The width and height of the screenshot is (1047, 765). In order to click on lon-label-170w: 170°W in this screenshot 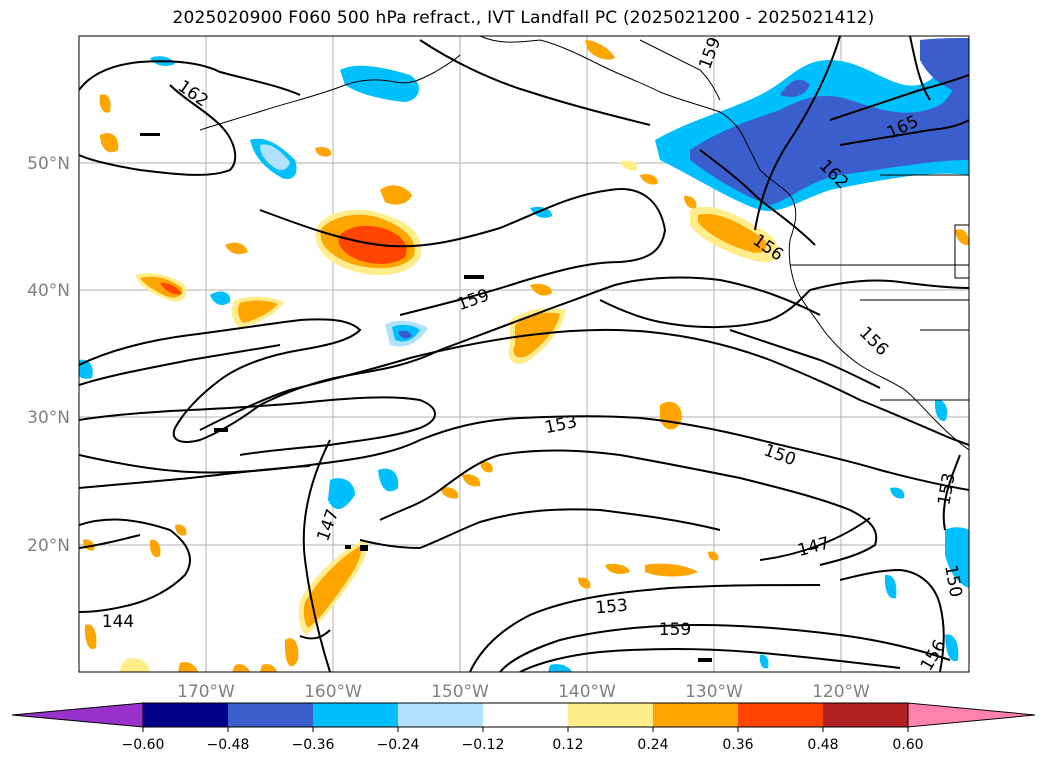, I will do `click(206, 692)`.